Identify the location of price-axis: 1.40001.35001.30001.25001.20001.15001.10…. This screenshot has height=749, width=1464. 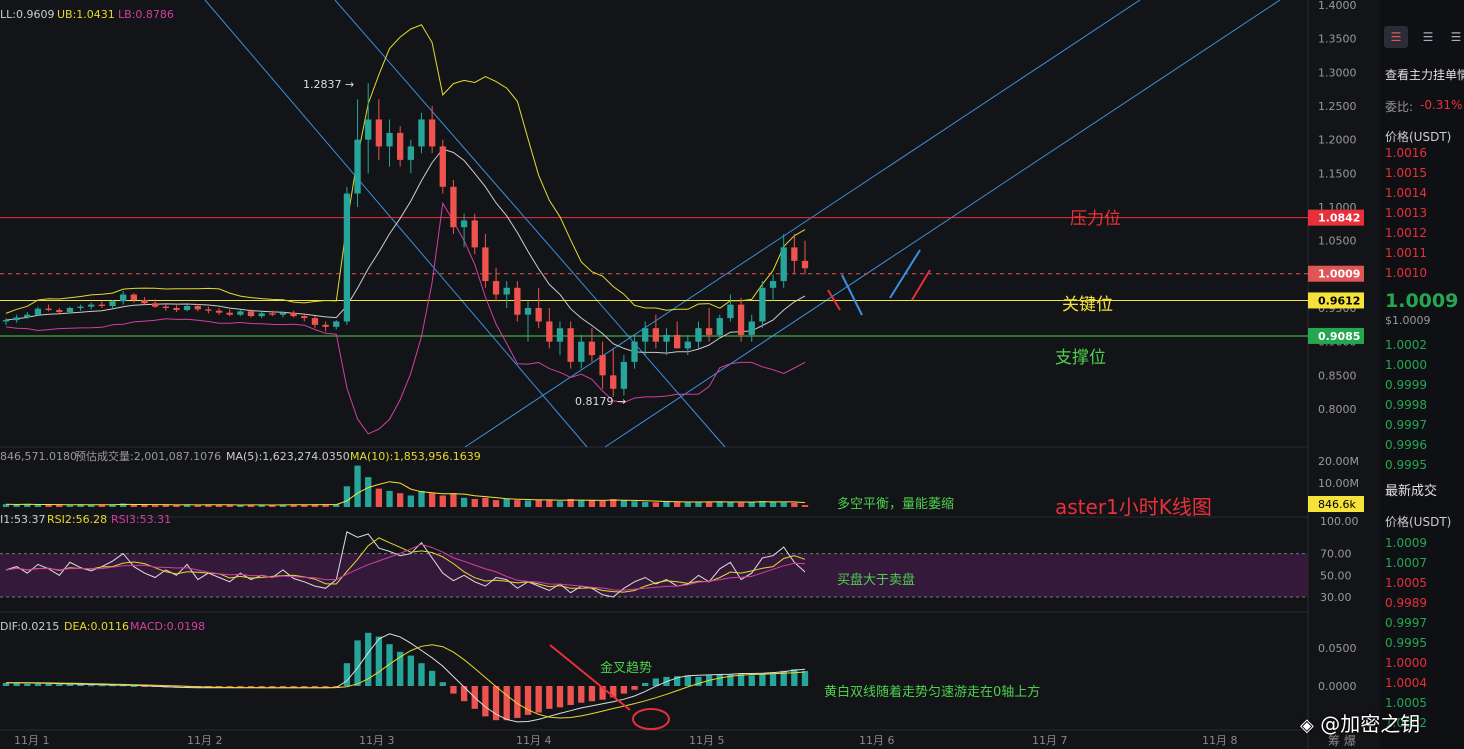
(1336, 346).